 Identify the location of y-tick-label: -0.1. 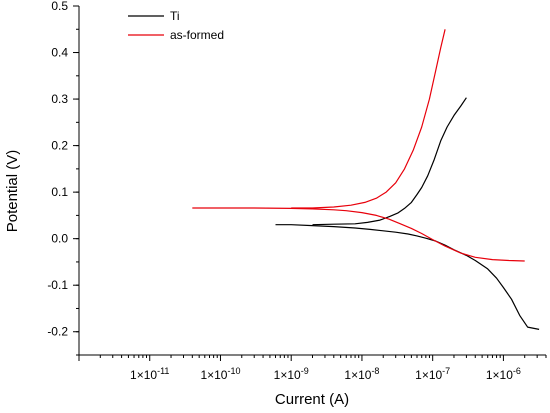
(57, 285).